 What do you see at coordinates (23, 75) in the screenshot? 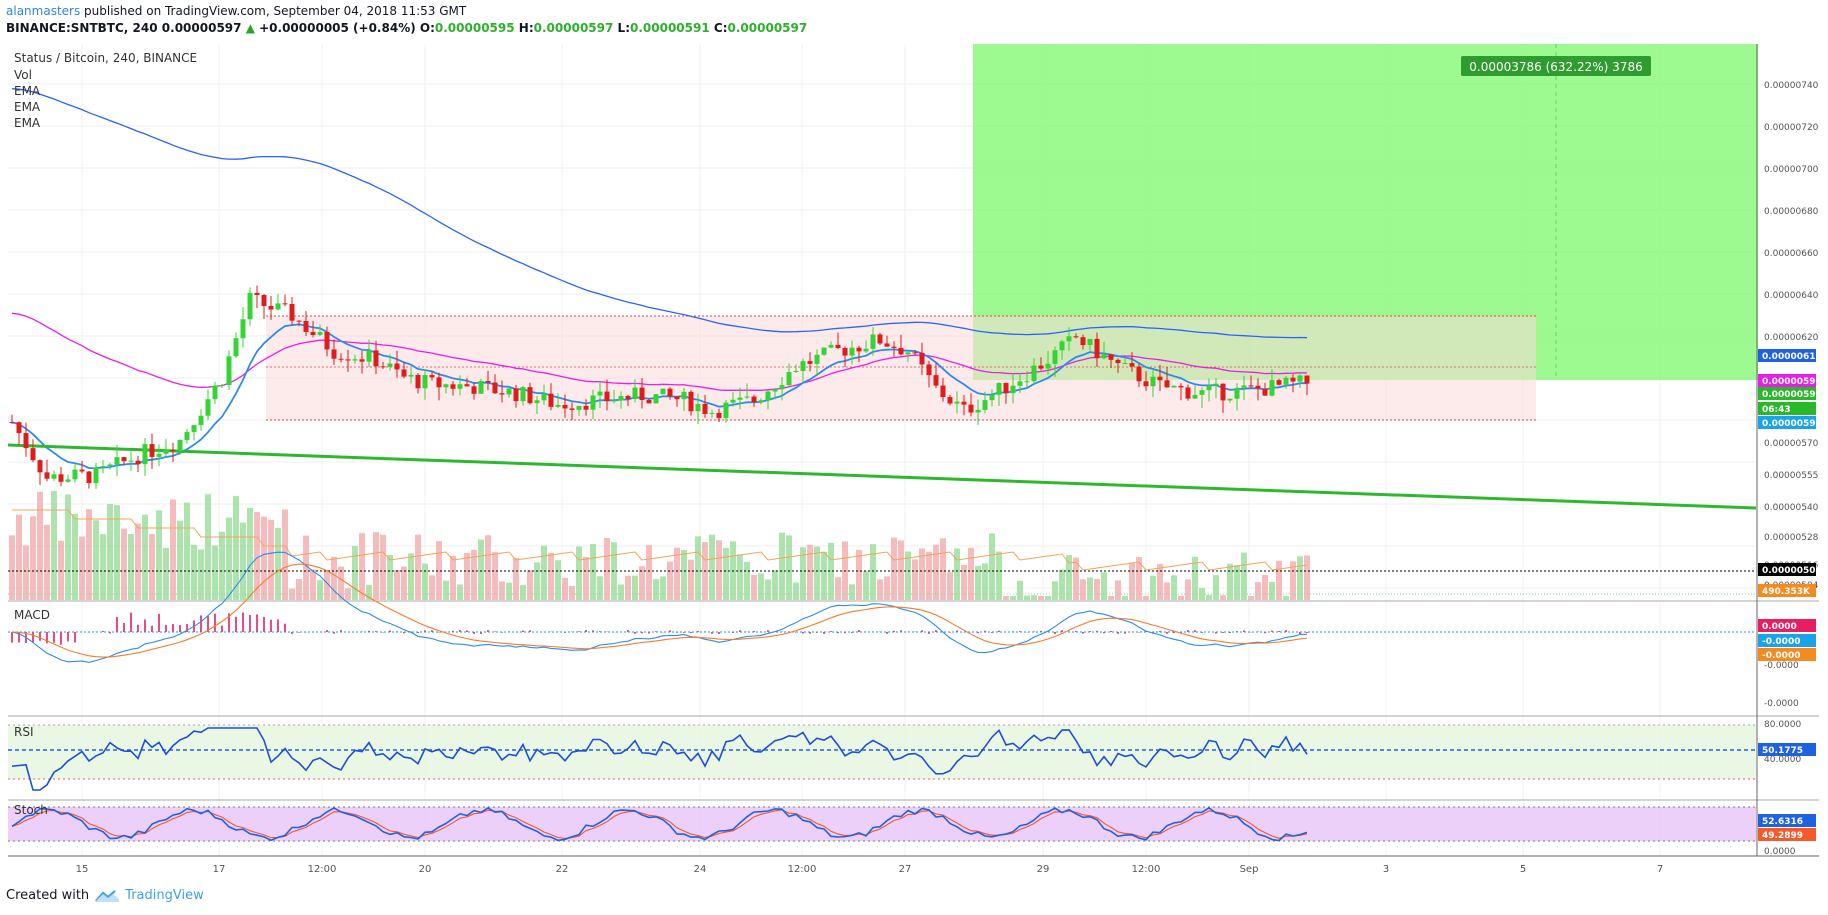
I see `legend-vol: Vol` at bounding box center [23, 75].